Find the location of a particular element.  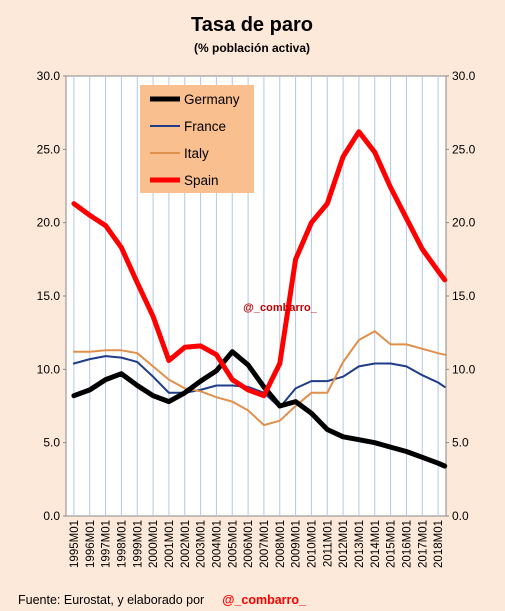

author-handle: @_combarro_ is located at coordinates (264, 600).